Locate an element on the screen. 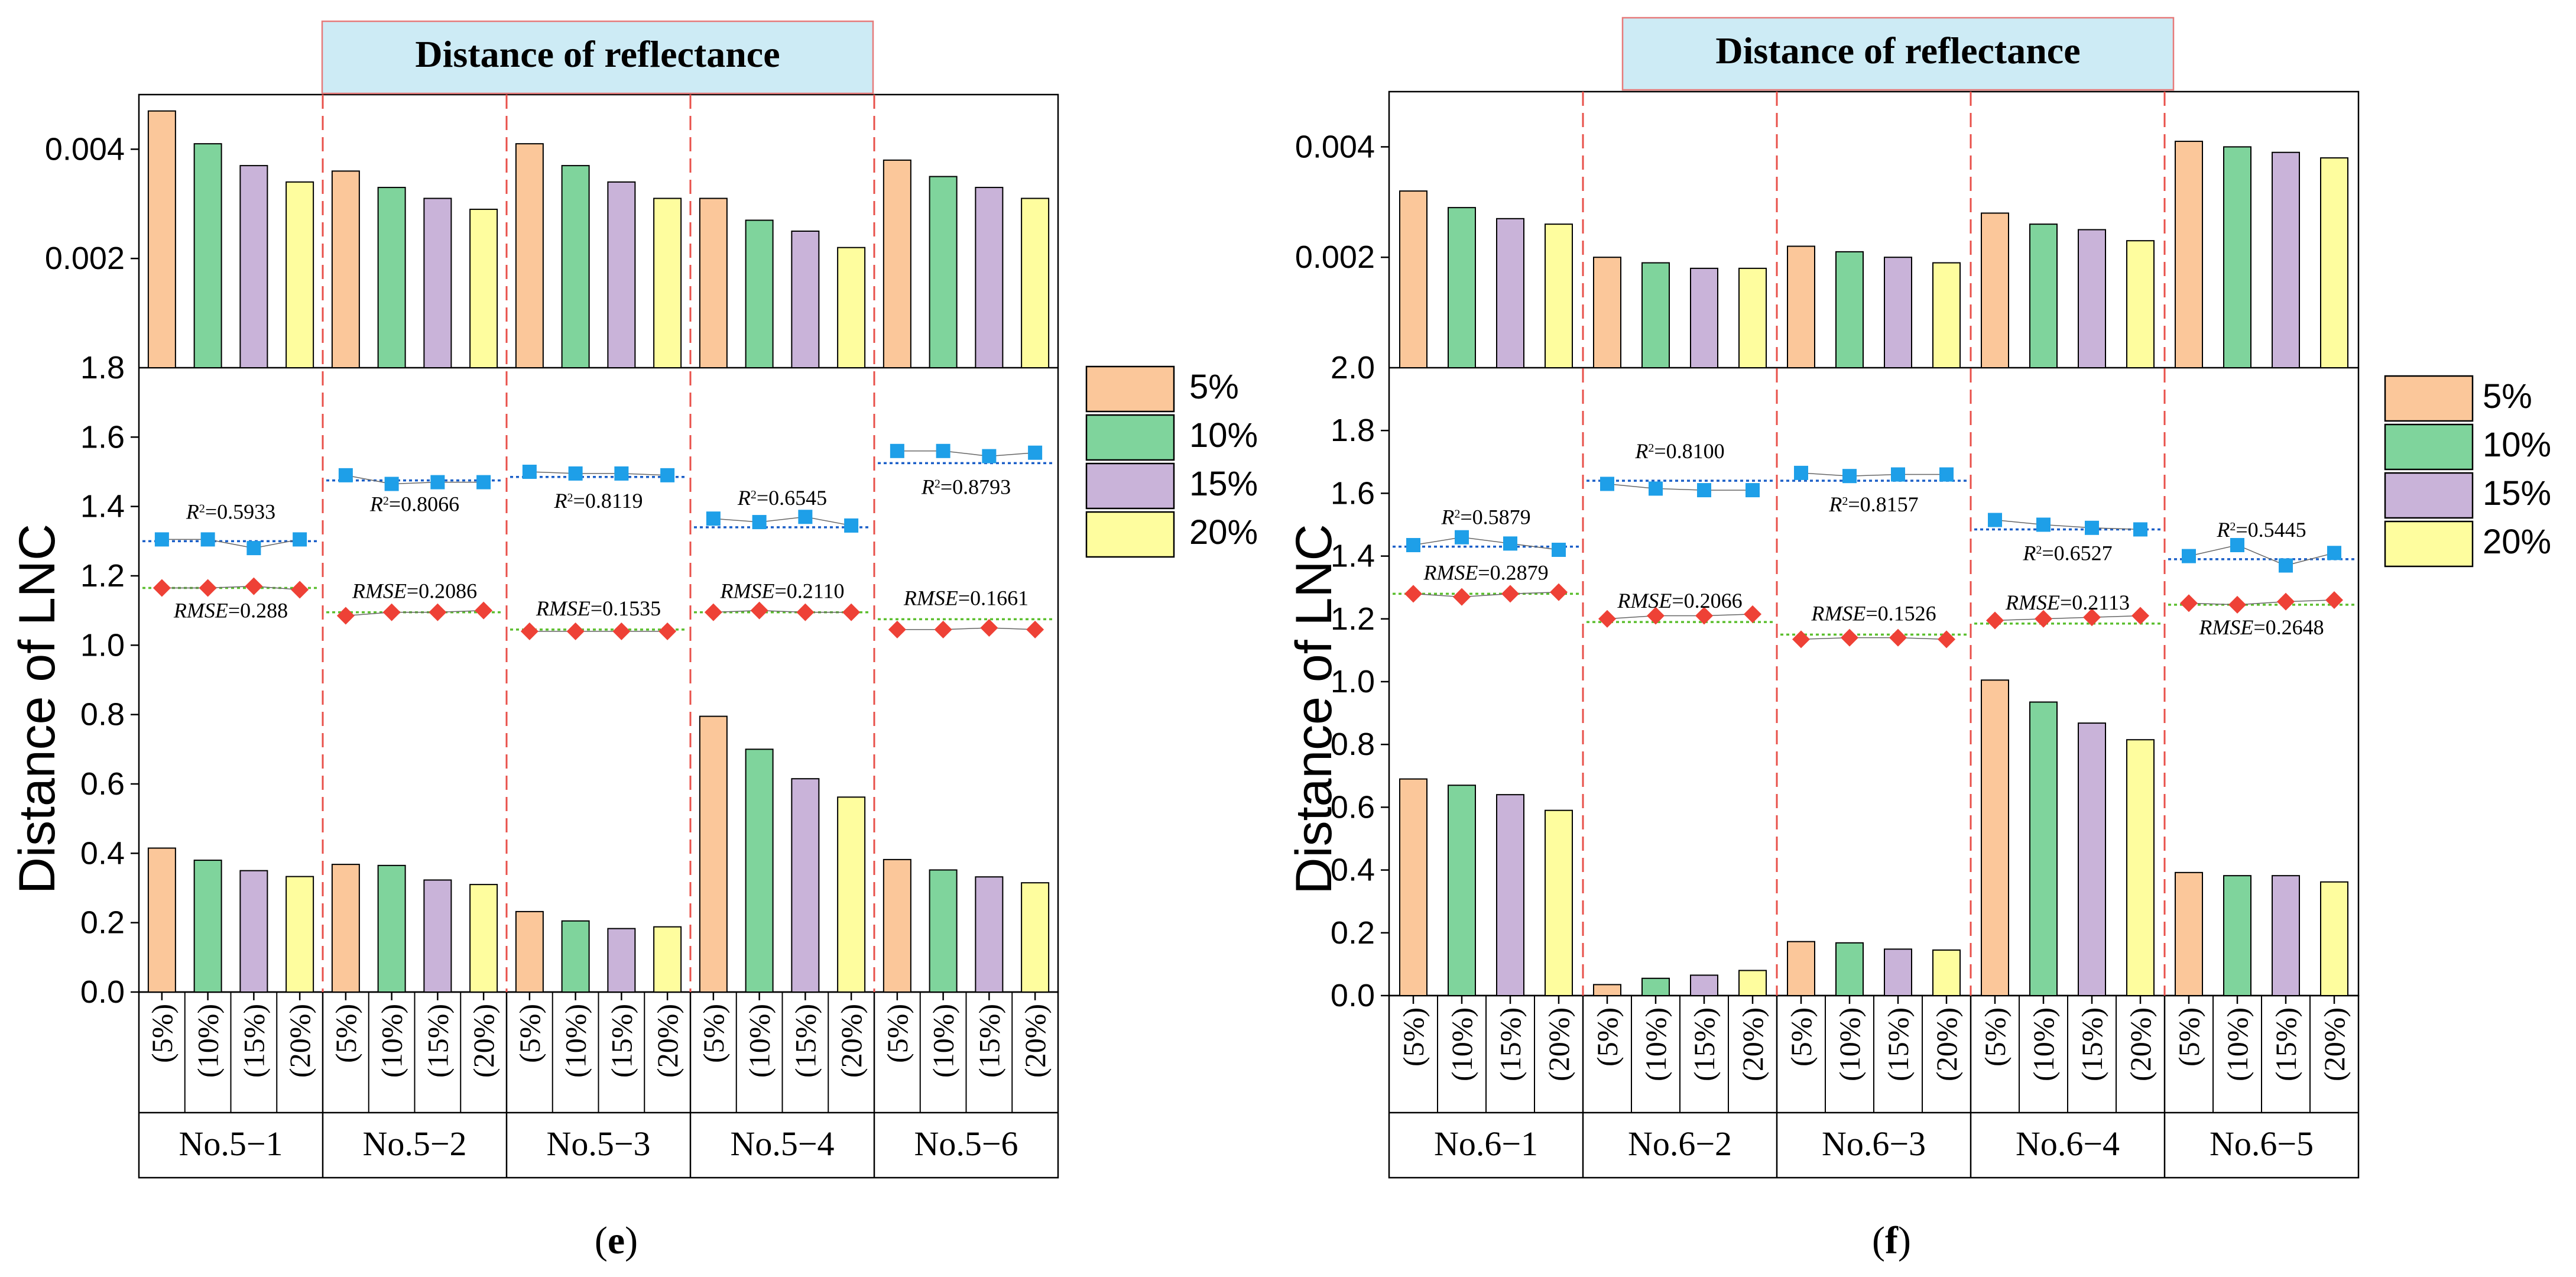 The width and height of the screenshot is (2576, 1277). title-box is located at coordinates (1898, 54).